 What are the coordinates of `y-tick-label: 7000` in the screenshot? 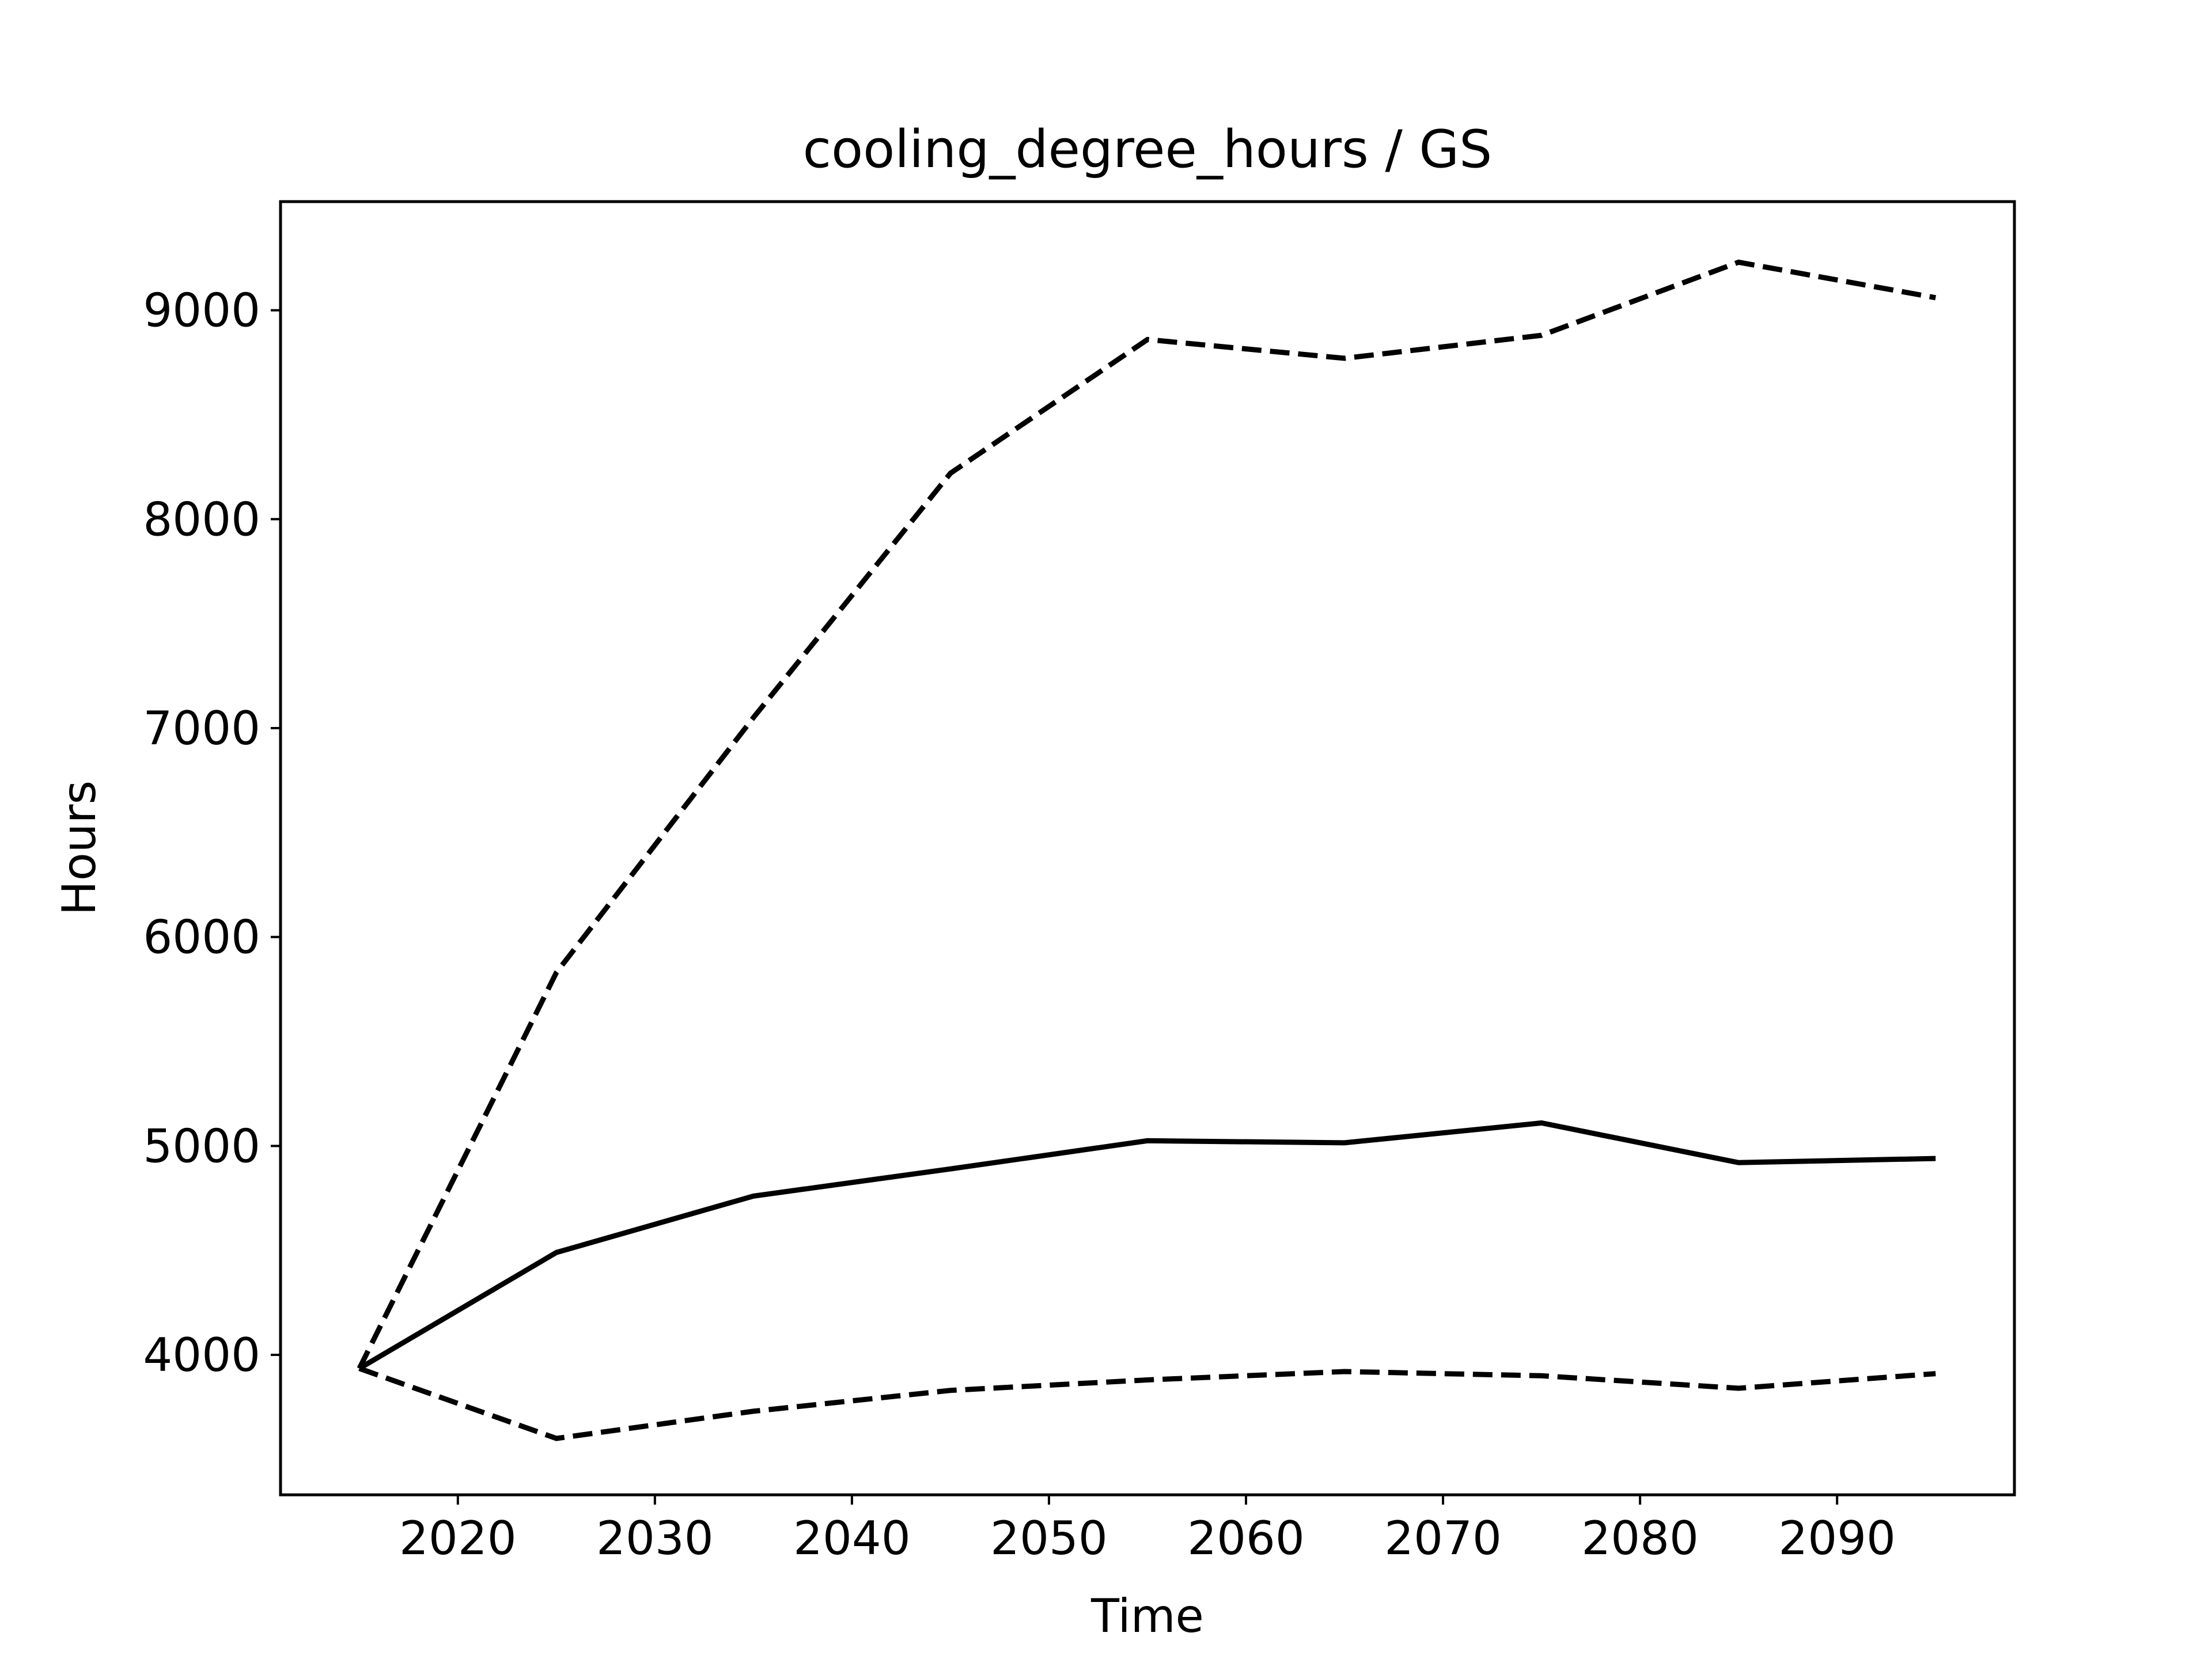 It's located at (201, 728).